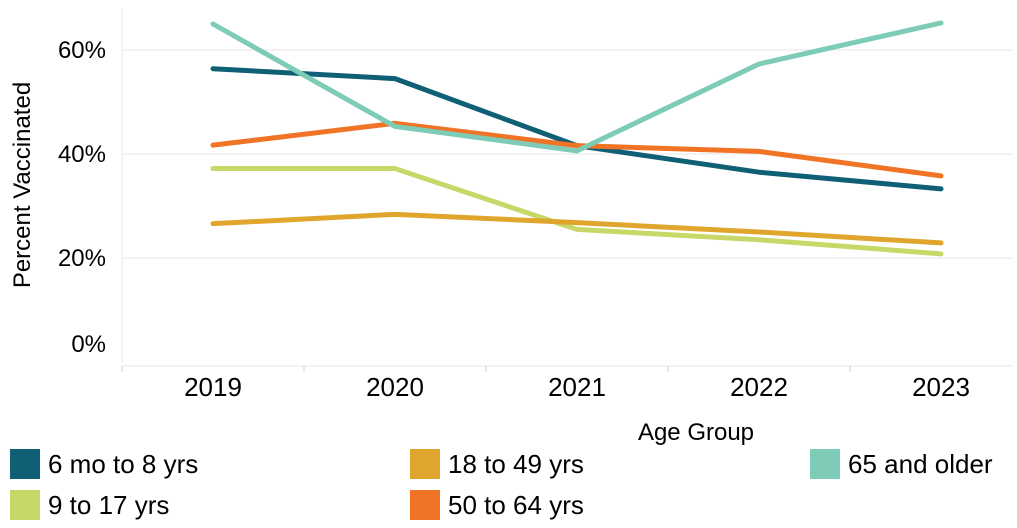  I want to click on legend-item: 65 and older, so click(901, 464).